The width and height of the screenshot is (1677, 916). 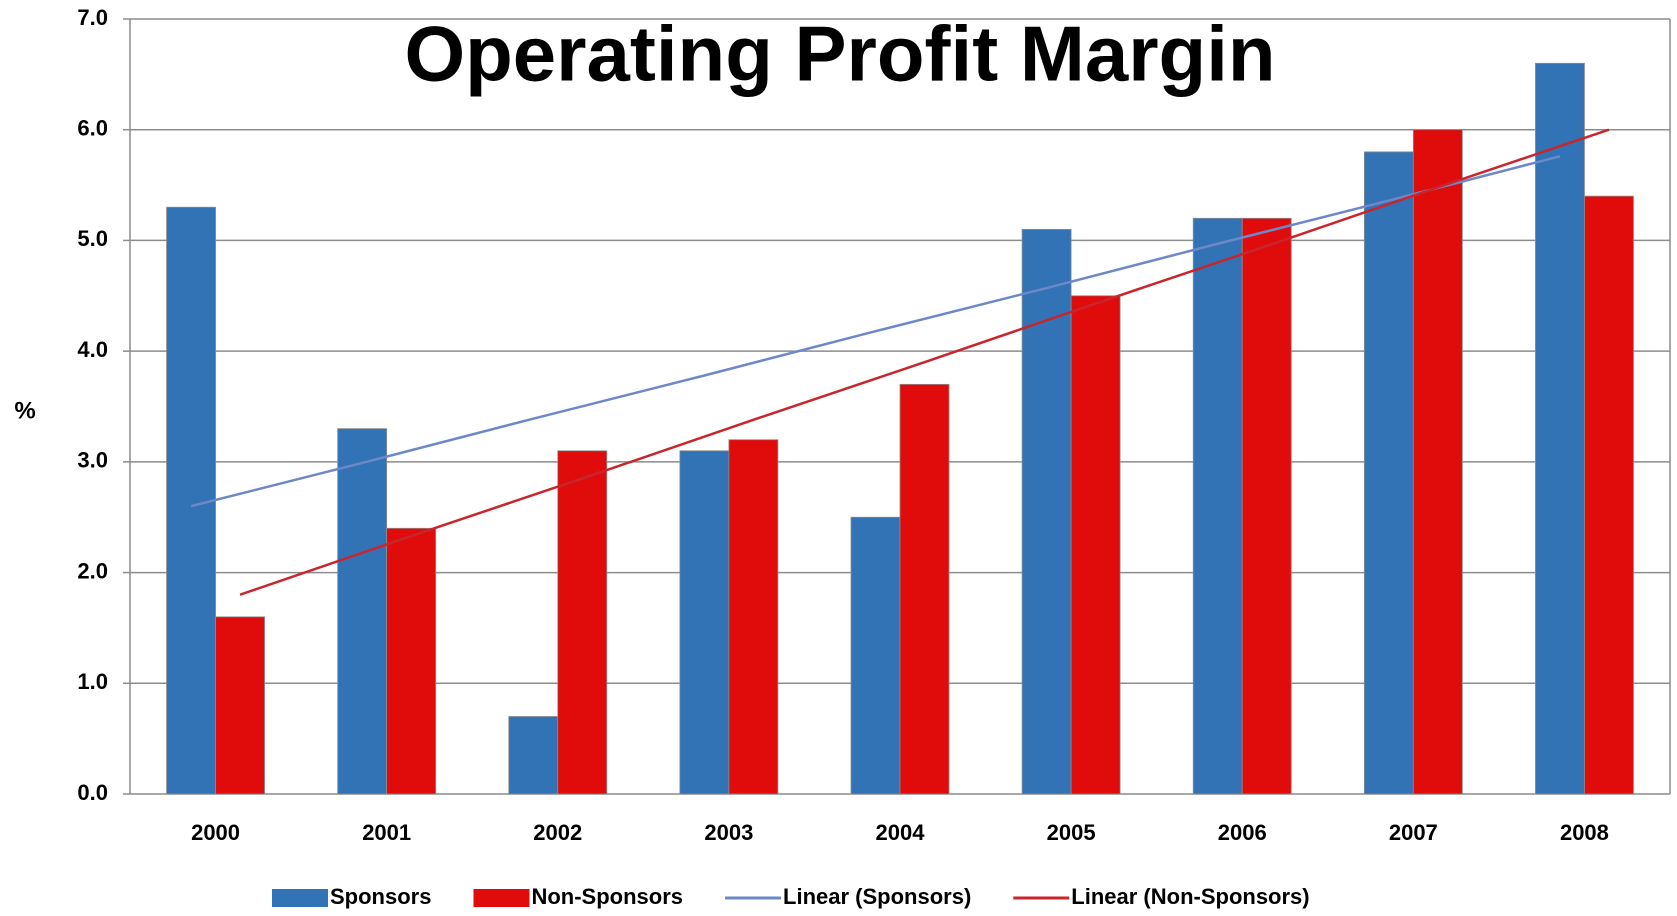 What do you see at coordinates (877, 896) in the screenshot?
I see `legend-label: Linear (Sponsors)` at bounding box center [877, 896].